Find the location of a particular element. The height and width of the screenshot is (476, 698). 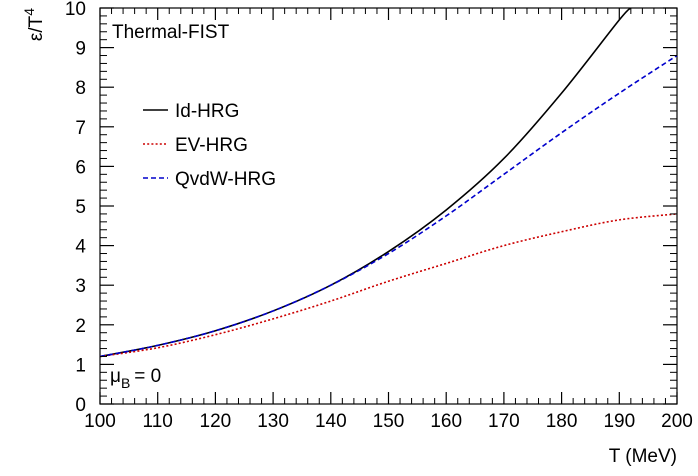

x-tick-label: 200 is located at coordinates (677, 421).